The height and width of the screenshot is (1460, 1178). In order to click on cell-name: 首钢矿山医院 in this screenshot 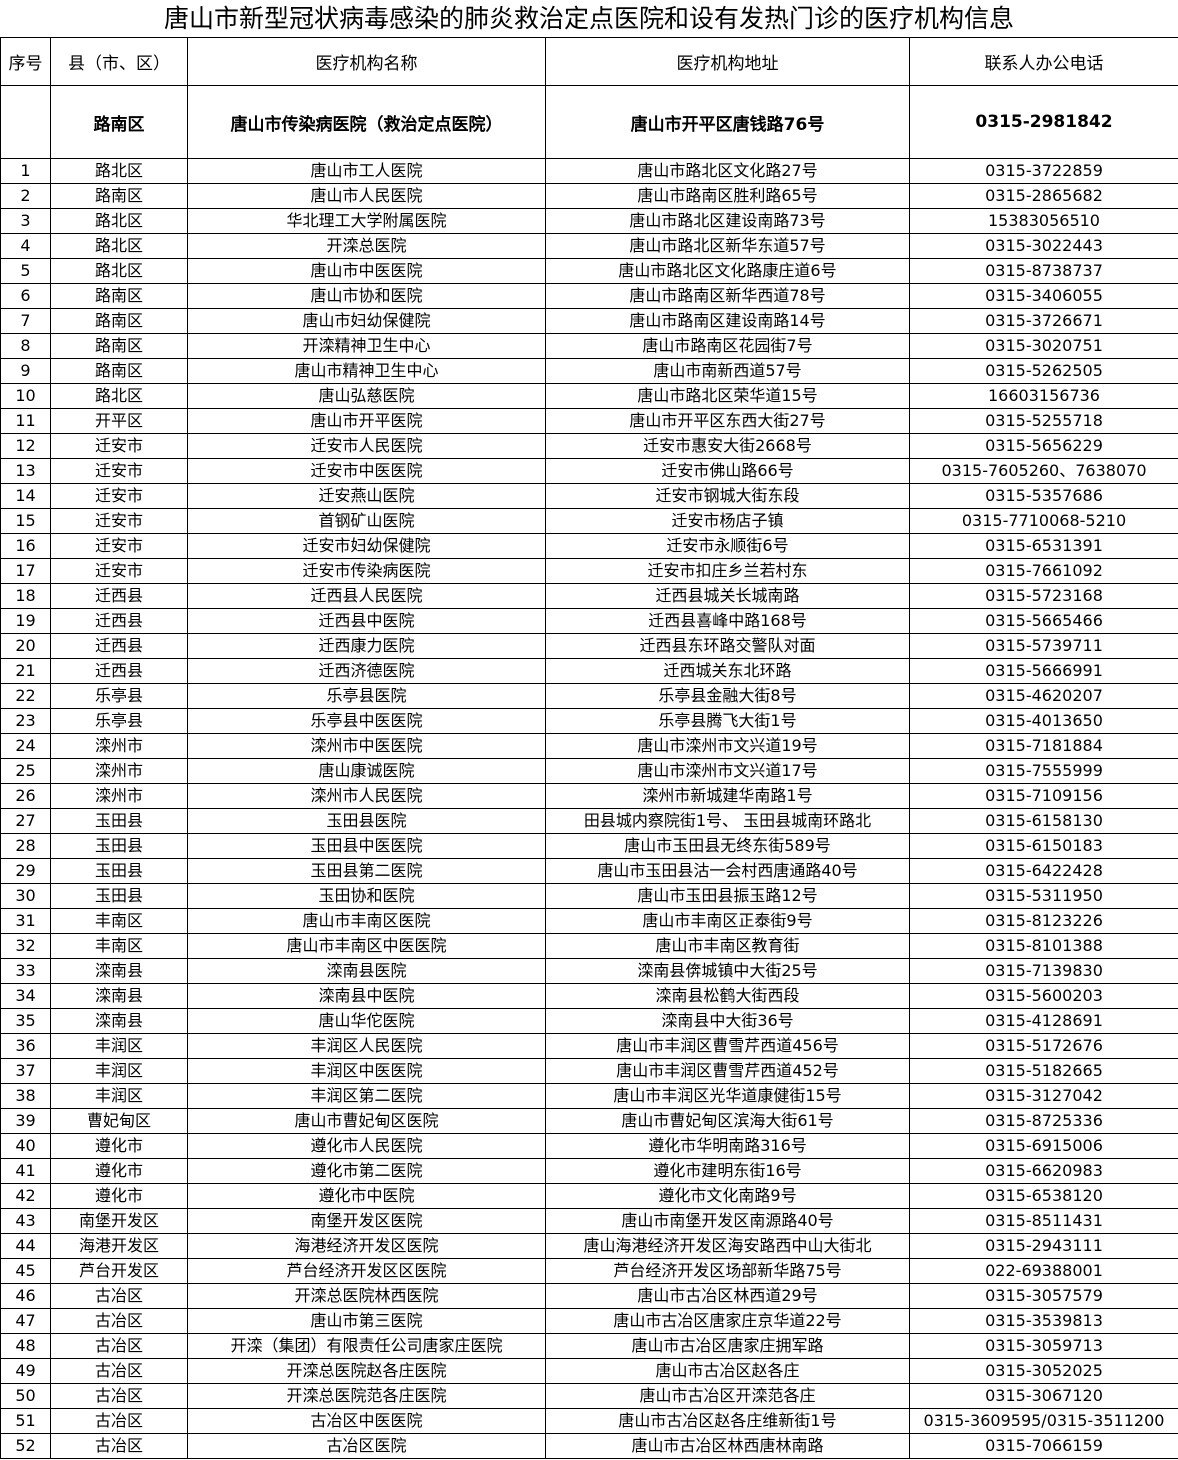, I will do `click(366, 521)`.